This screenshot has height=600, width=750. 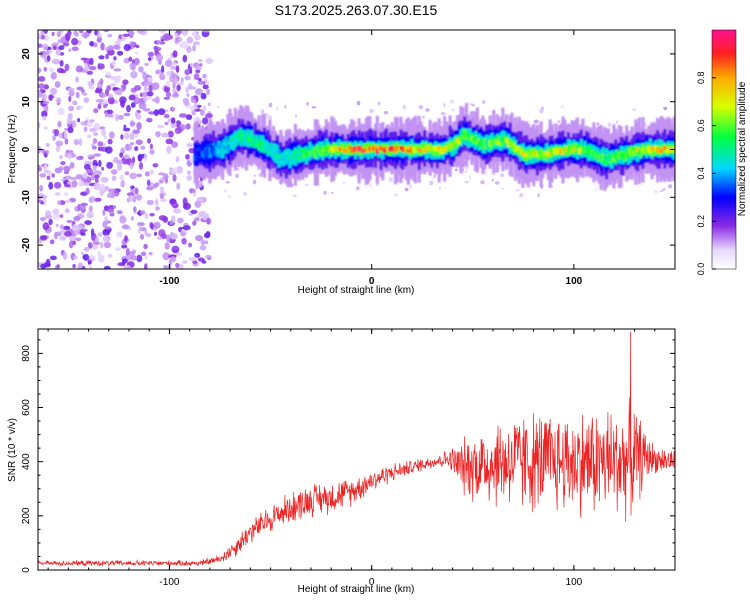 I want to click on x-tick-label: 0, so click(x=372, y=281).